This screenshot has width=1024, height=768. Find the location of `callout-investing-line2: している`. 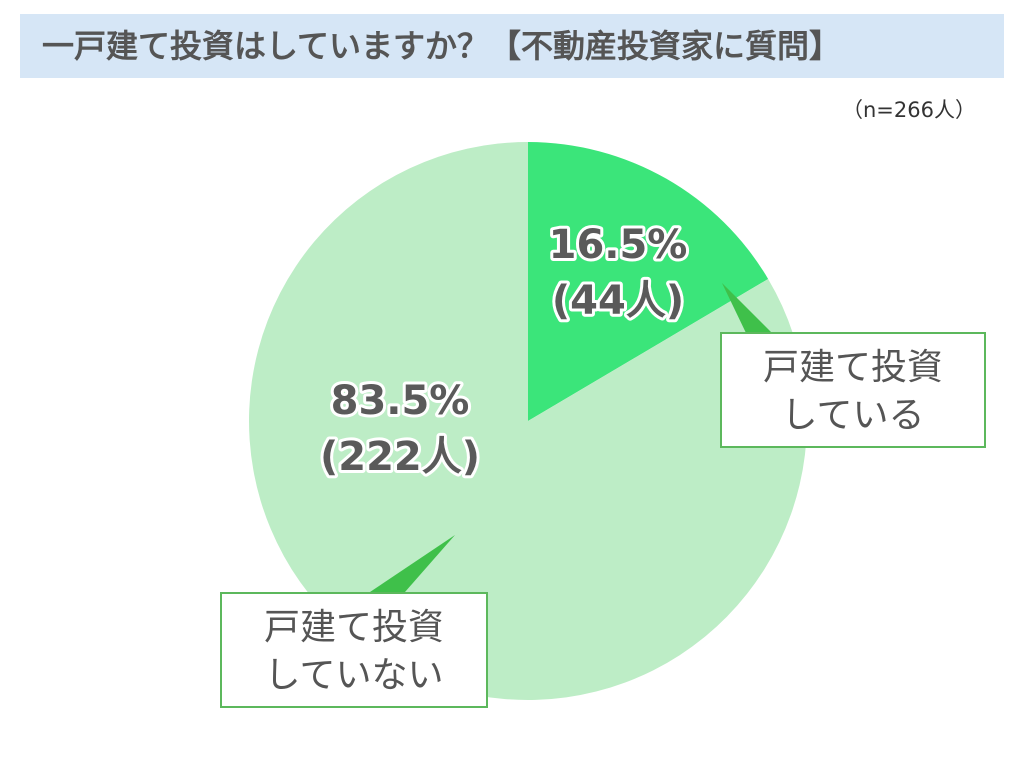

callout-investing-line2: している is located at coordinates (853, 415).